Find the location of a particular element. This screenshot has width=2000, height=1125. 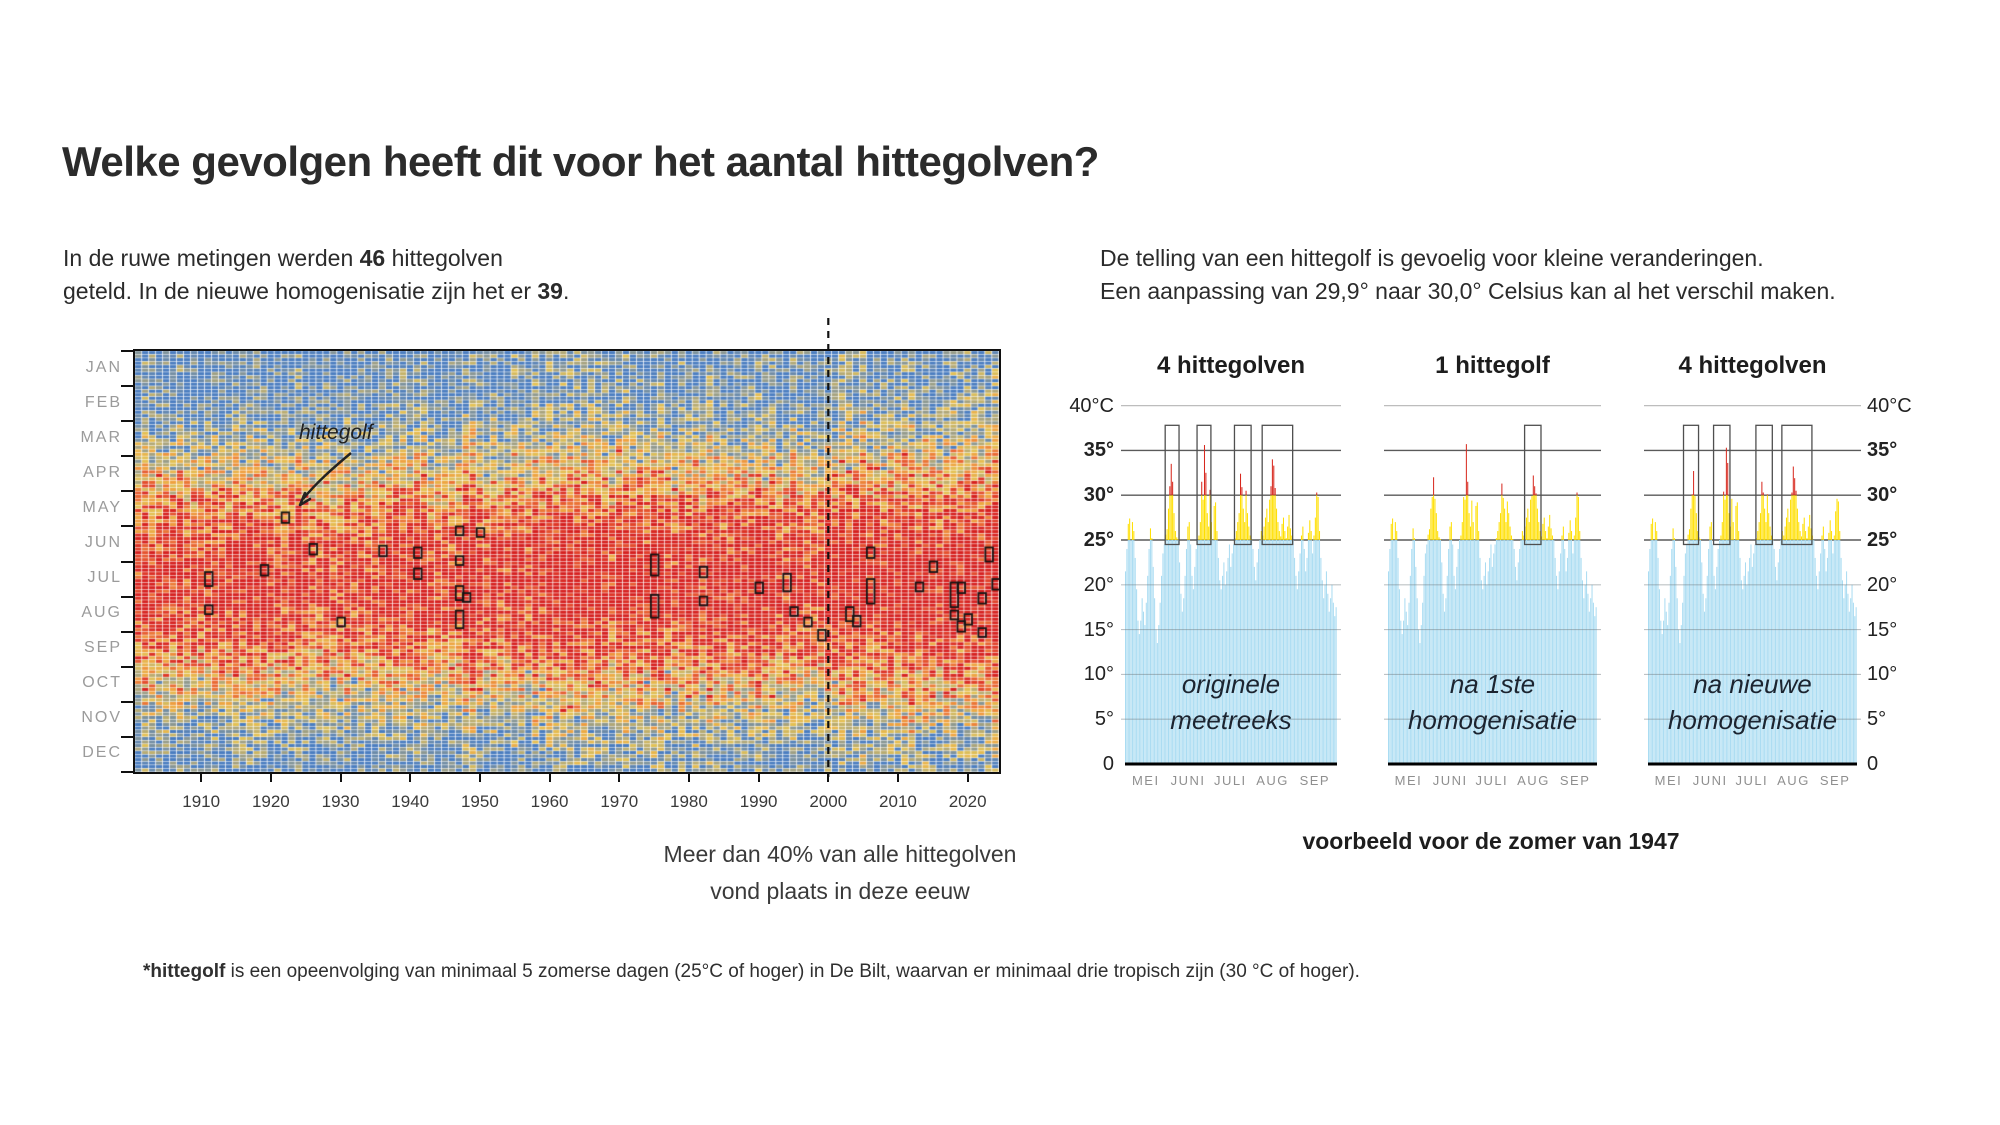

heatmap-caption-line1: Meer dan 40% van alle hittegolven is located at coordinates (840, 854).